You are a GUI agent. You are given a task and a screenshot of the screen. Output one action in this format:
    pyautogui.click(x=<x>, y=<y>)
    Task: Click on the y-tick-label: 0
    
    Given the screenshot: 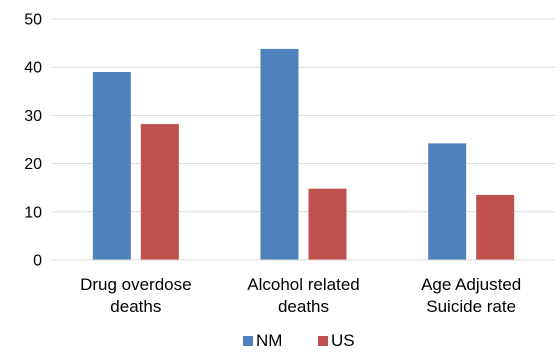 What is the action you would take?
    pyautogui.click(x=37, y=261)
    